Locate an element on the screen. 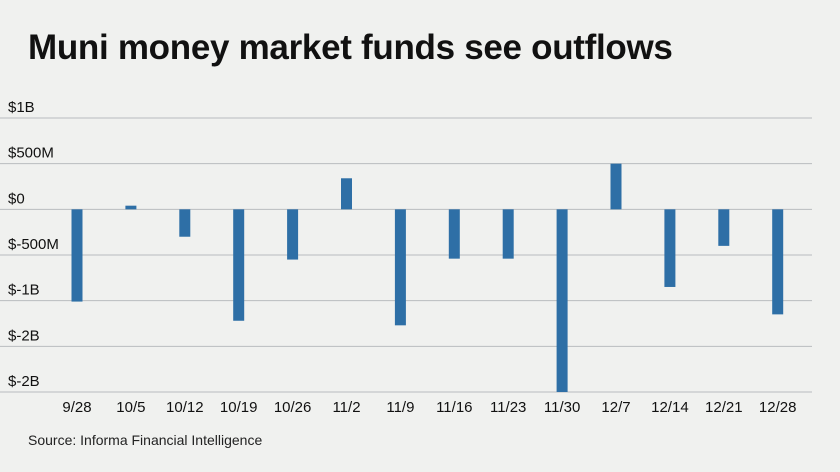 The width and height of the screenshot is (840, 472). x-tick-label: 11/2 is located at coordinates (346, 407).